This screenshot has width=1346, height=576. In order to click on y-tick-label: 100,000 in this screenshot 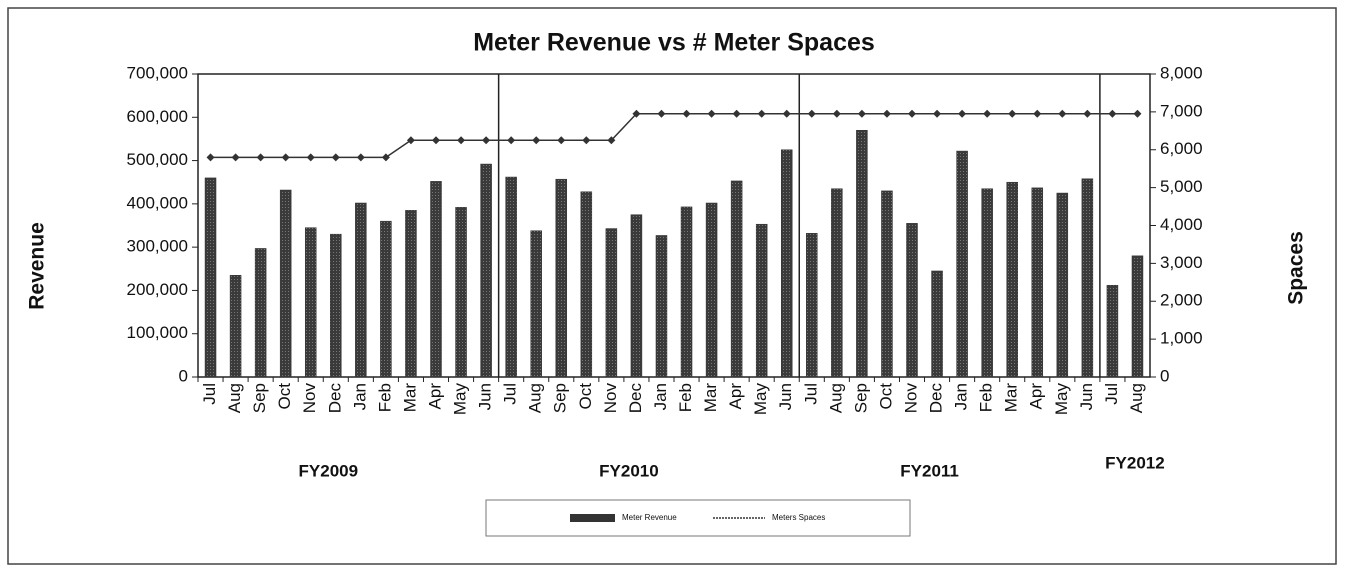, I will do `click(157, 332)`.